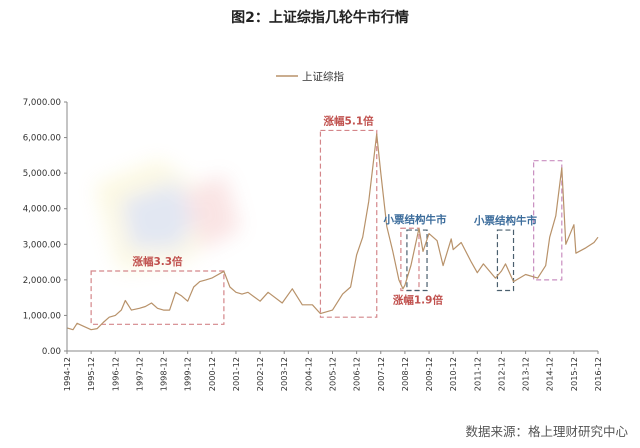 The height and width of the screenshot is (448, 640). What do you see at coordinates (42, 281) in the screenshot?
I see `y-tick-label: 2,000.00` at bounding box center [42, 281].